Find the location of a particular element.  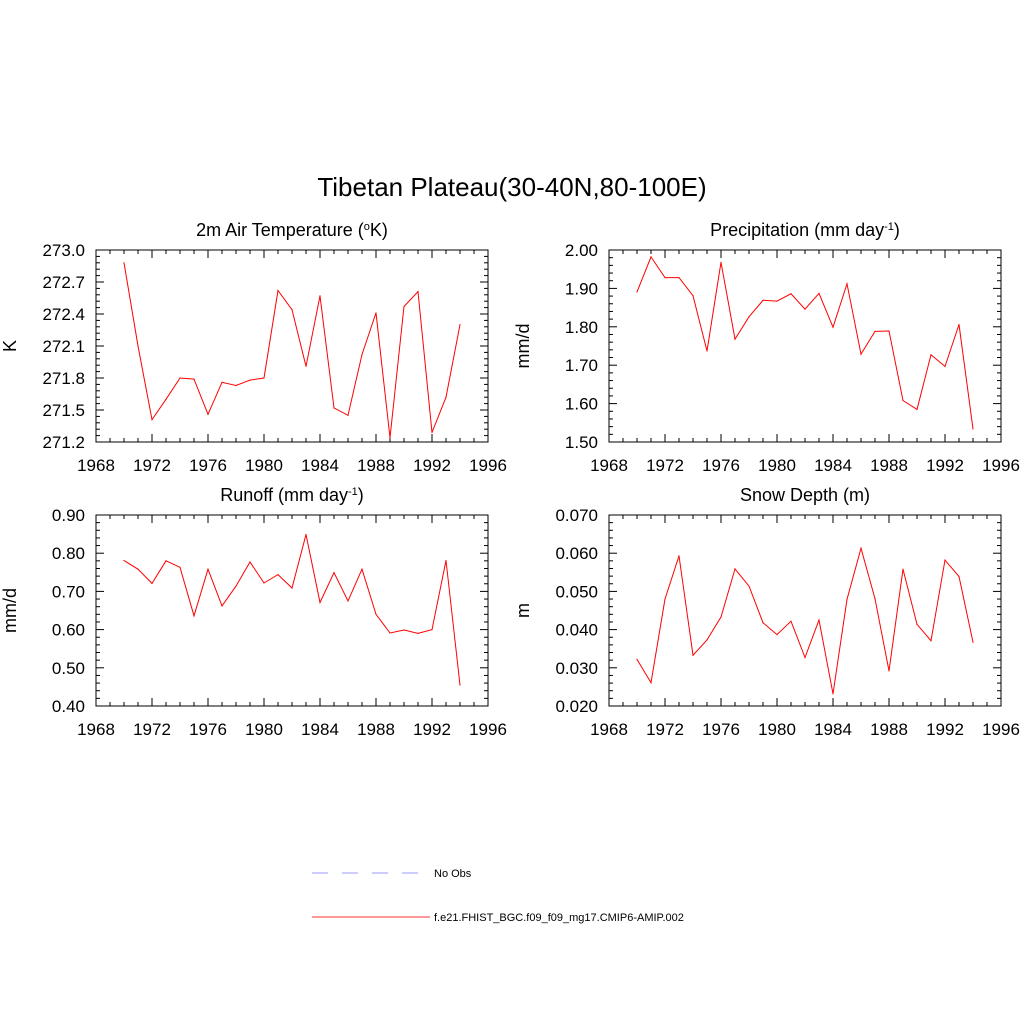

y-tick-label: 271.8 is located at coordinates (63, 378).